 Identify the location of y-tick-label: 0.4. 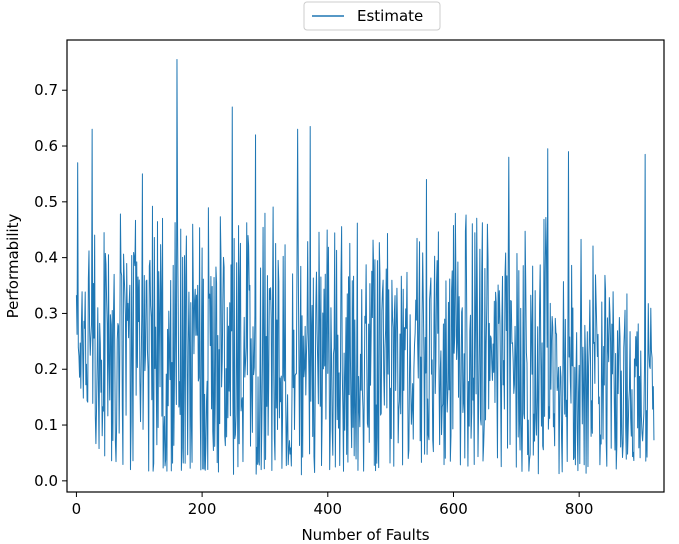
(46, 258).